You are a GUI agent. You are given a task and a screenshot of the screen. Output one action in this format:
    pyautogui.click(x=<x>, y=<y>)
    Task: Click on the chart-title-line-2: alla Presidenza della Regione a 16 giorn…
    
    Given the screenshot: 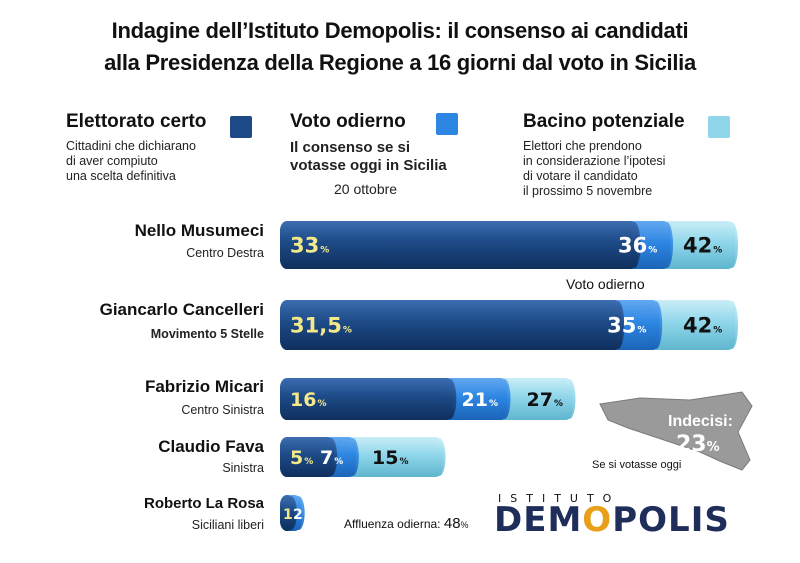 What is the action you would take?
    pyautogui.click(x=400, y=62)
    